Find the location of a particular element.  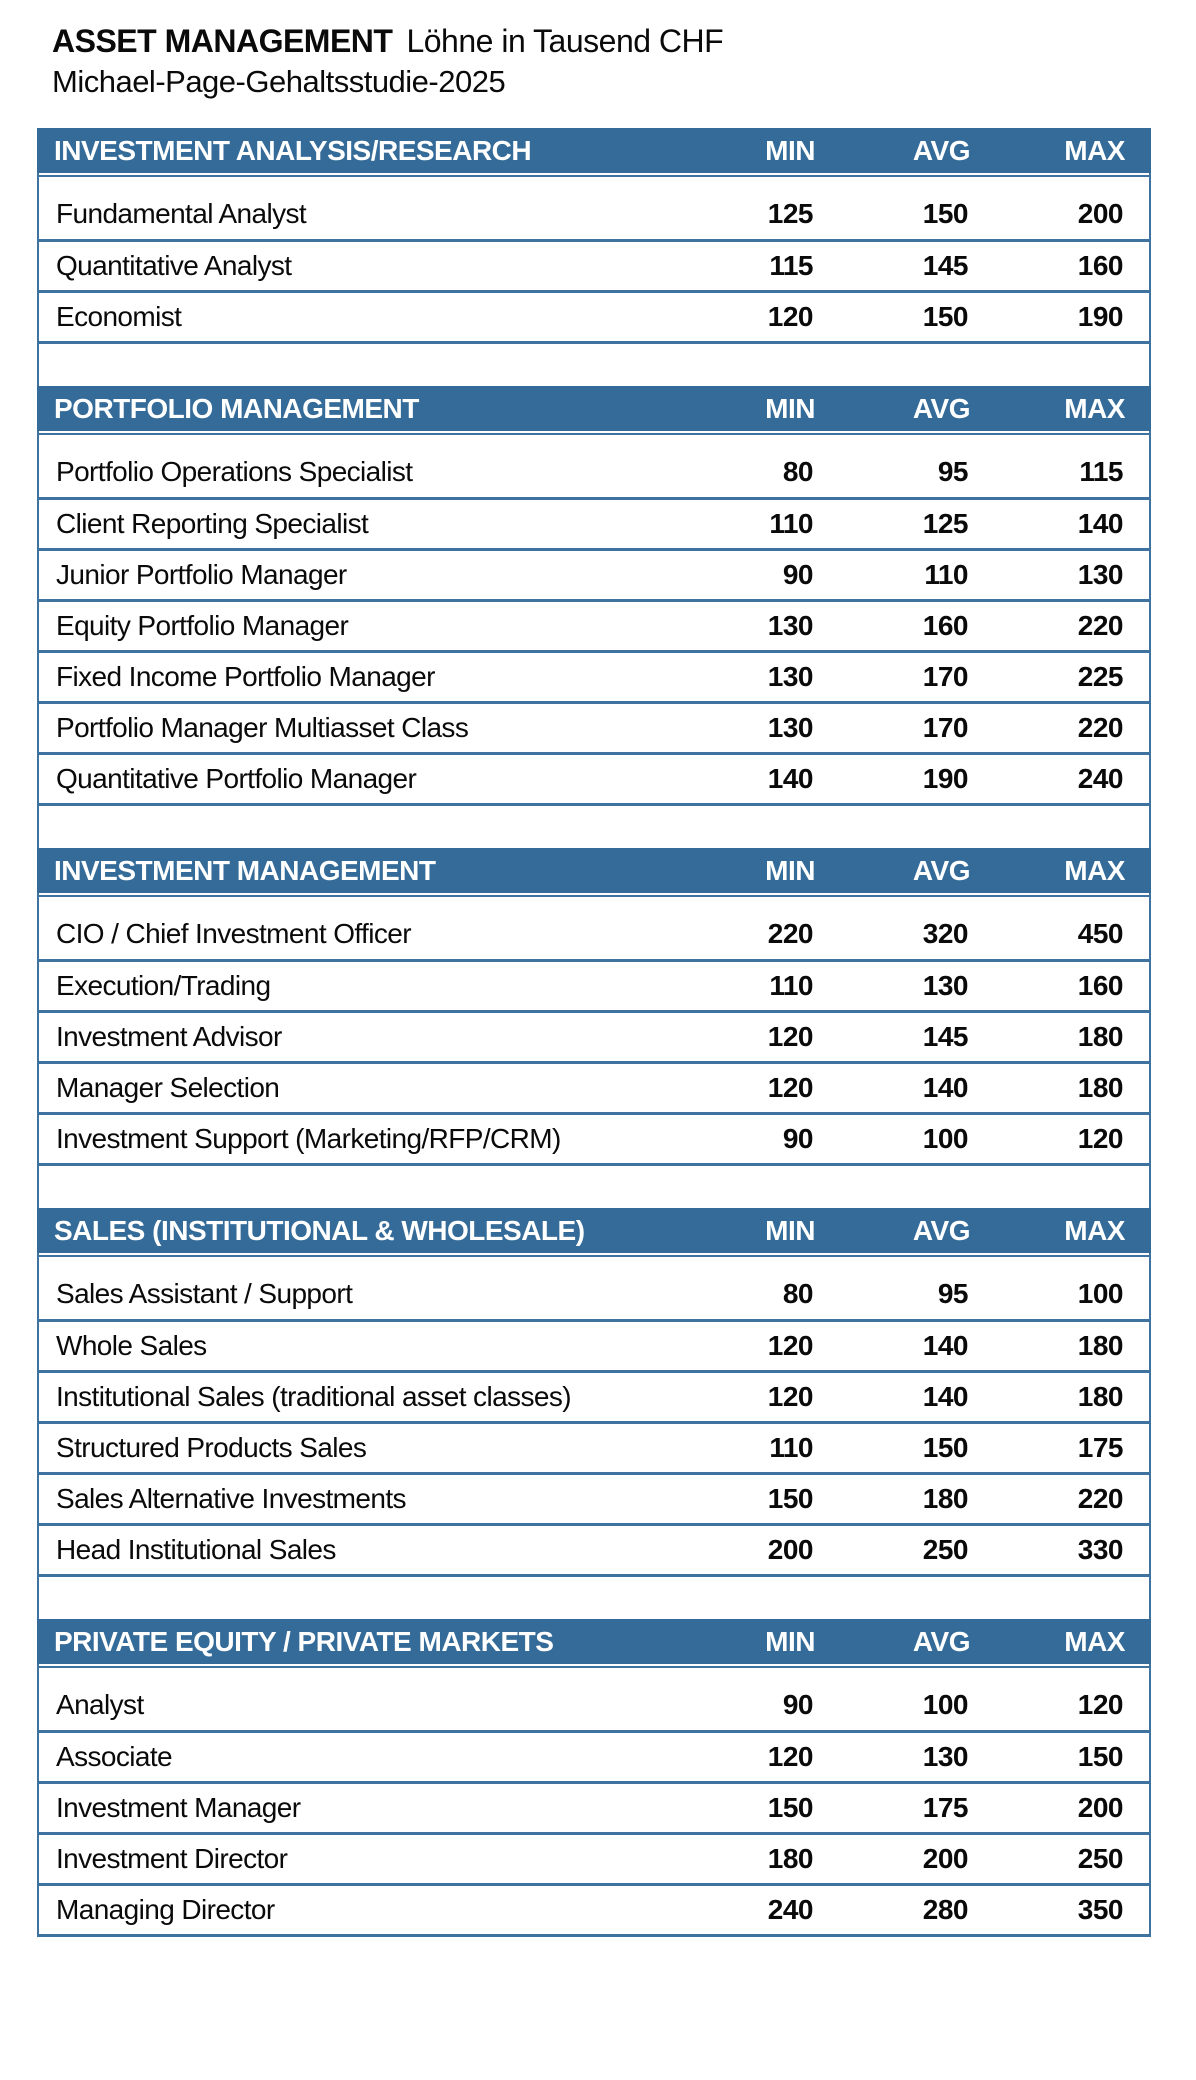

row-label: Investment Director is located at coordinates (172, 1858).